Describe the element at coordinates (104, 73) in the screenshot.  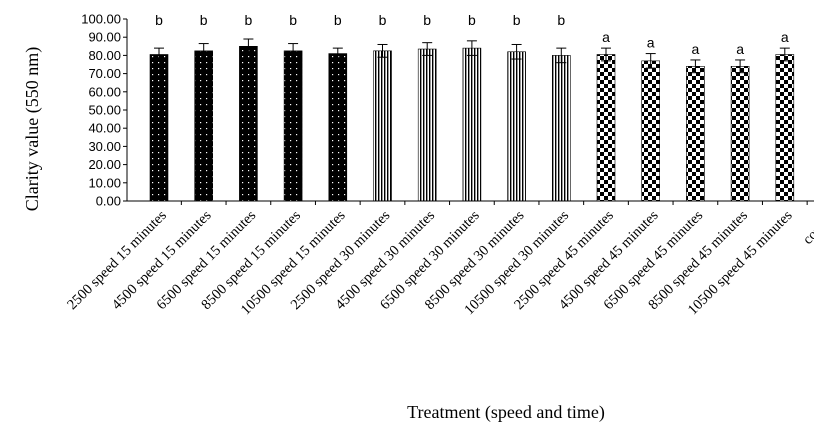
I see `y-tick-label: 70.00` at that location.